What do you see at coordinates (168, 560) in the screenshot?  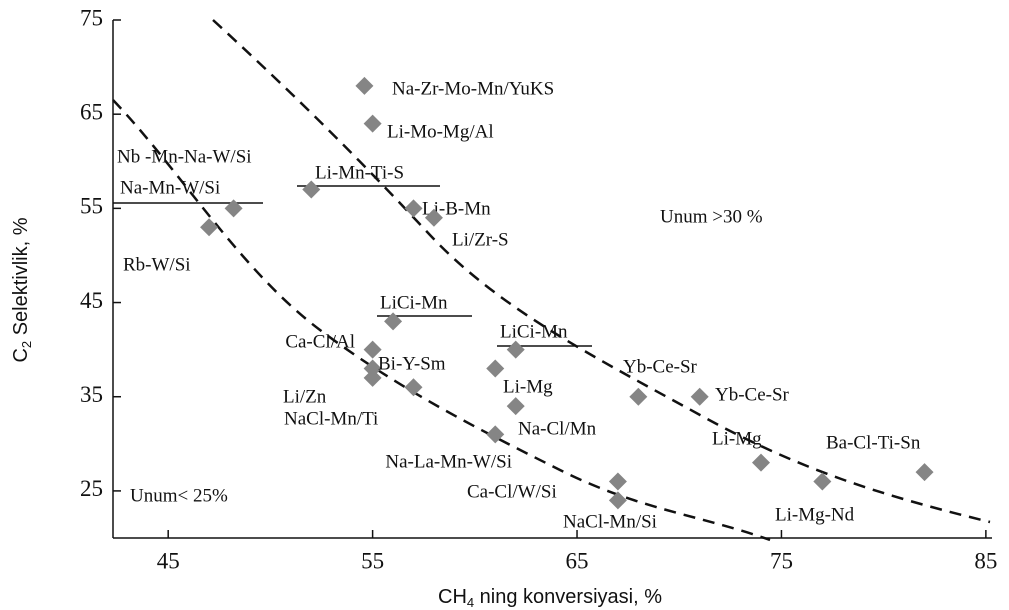 I see `x-tick-label: 45` at bounding box center [168, 560].